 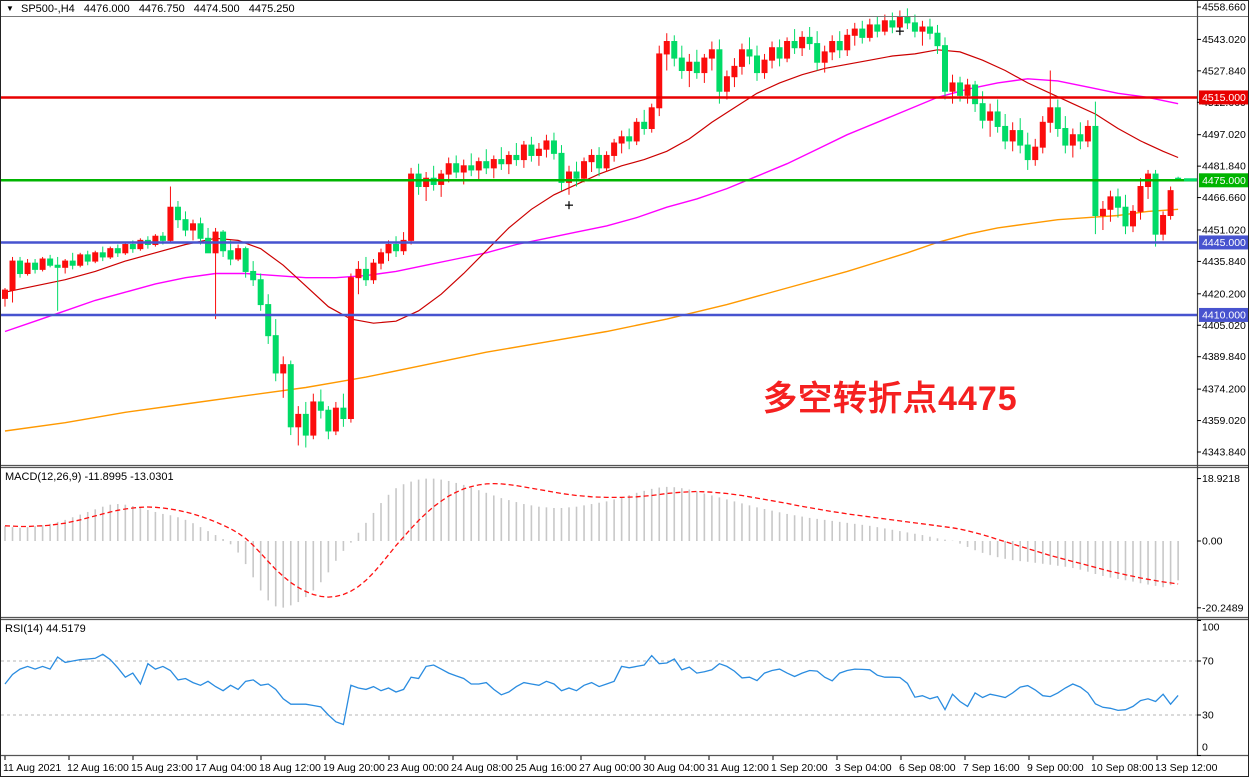 I want to click on badge-bg, so click(x=1223, y=314).